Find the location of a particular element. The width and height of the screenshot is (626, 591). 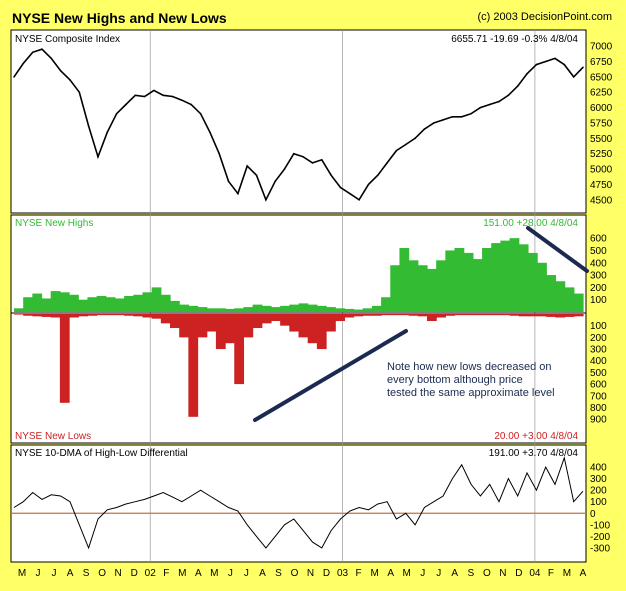

annotation-line: Note how new lows decreased on is located at coordinates (469, 367).